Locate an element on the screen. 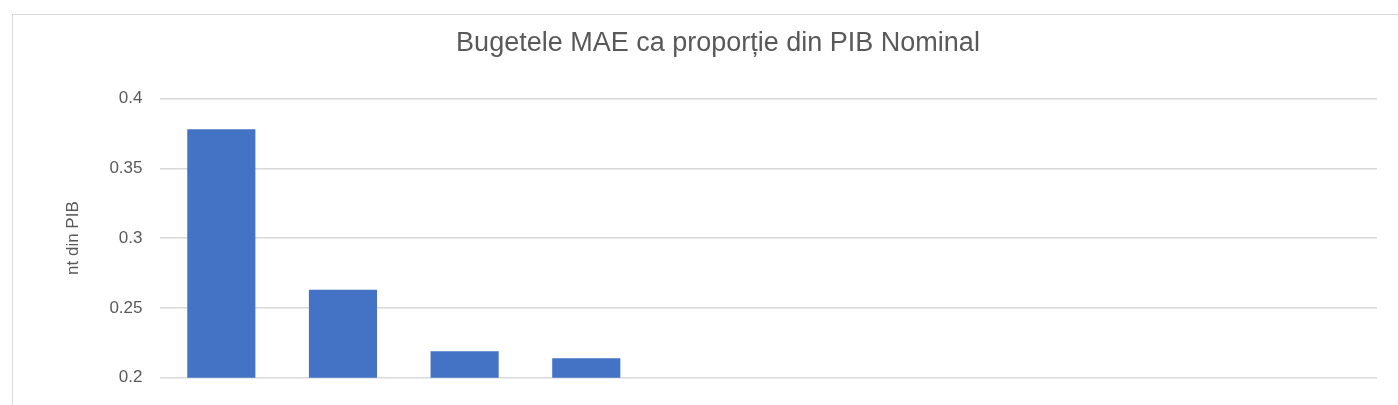  y-tick-label: 0.3 is located at coordinates (130, 237).